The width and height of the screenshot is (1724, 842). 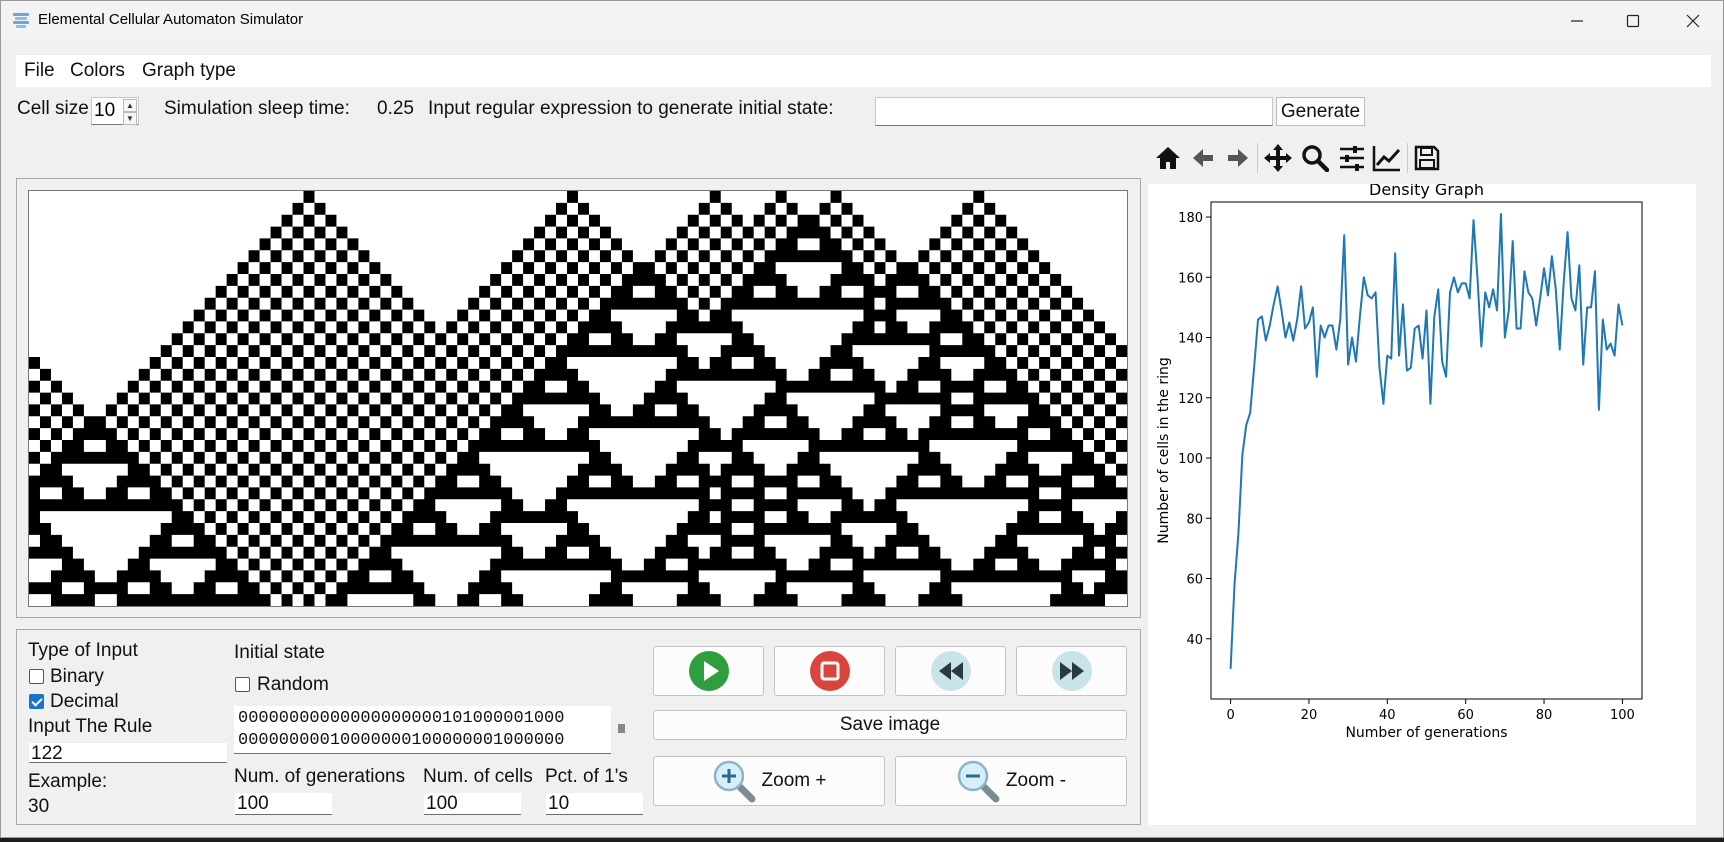 What do you see at coordinates (105, 110) in the screenshot?
I see `cell-size-value: 10` at bounding box center [105, 110].